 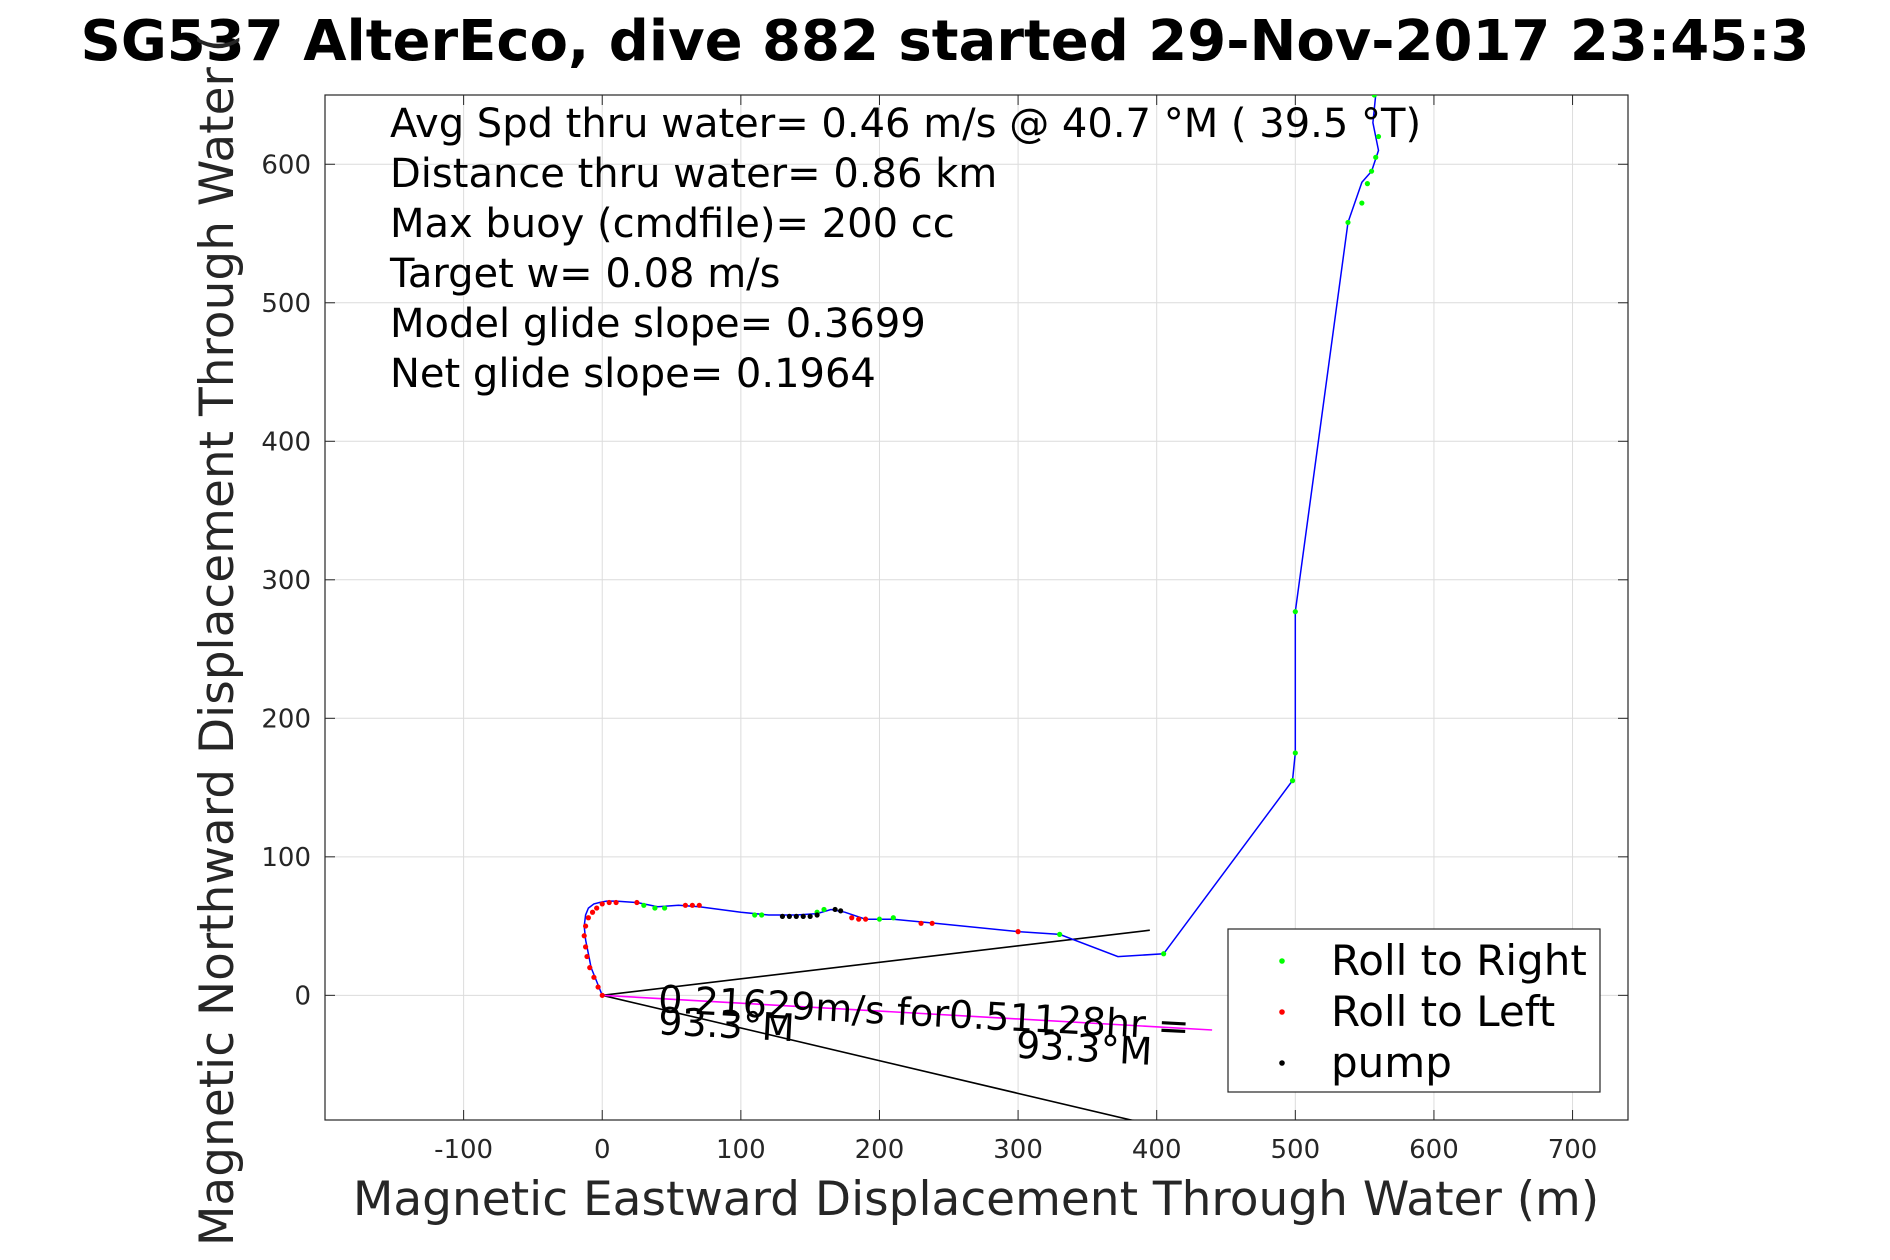 I want to click on legend-marker-roll-to-left, so click(x=1282, y=1012).